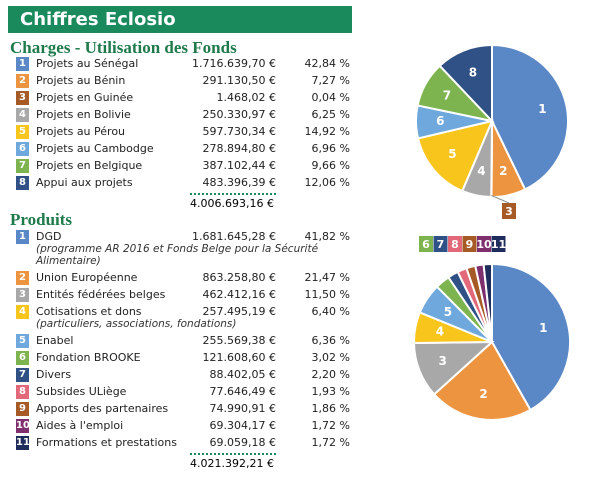  What do you see at coordinates (81, 80) in the screenshot?
I see `item-label: Projets au Bénin` at bounding box center [81, 80].